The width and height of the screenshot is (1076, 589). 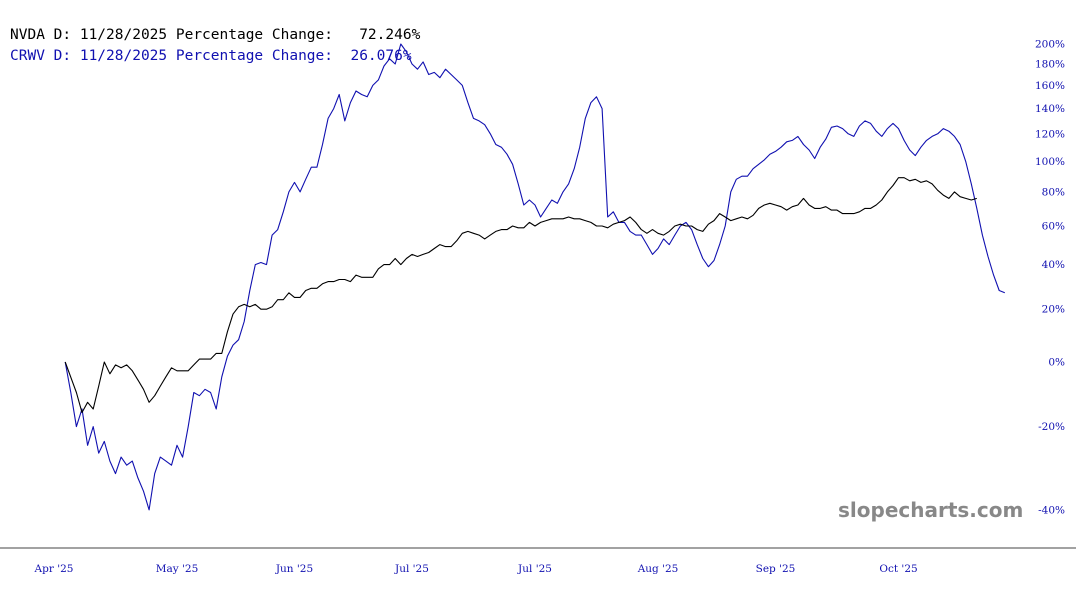 What do you see at coordinates (294, 569) in the screenshot?
I see `x-tick-label: Jun '25` at bounding box center [294, 569].